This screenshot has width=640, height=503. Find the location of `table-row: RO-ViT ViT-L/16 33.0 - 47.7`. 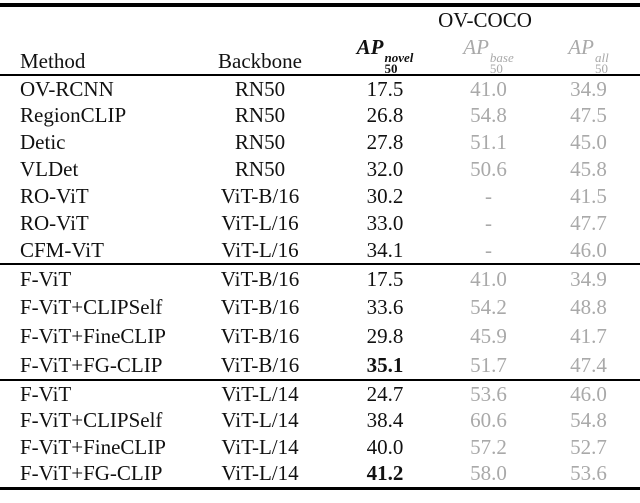

table-row: RO-ViT ViT-L/16 33.0 - 47.7 is located at coordinates (320, 223).